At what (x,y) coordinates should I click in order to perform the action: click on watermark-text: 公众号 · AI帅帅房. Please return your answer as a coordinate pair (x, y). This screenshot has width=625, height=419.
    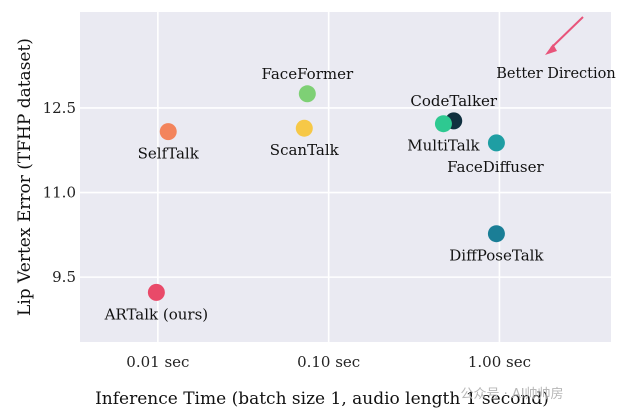
    Looking at the image, I should click on (511, 394).